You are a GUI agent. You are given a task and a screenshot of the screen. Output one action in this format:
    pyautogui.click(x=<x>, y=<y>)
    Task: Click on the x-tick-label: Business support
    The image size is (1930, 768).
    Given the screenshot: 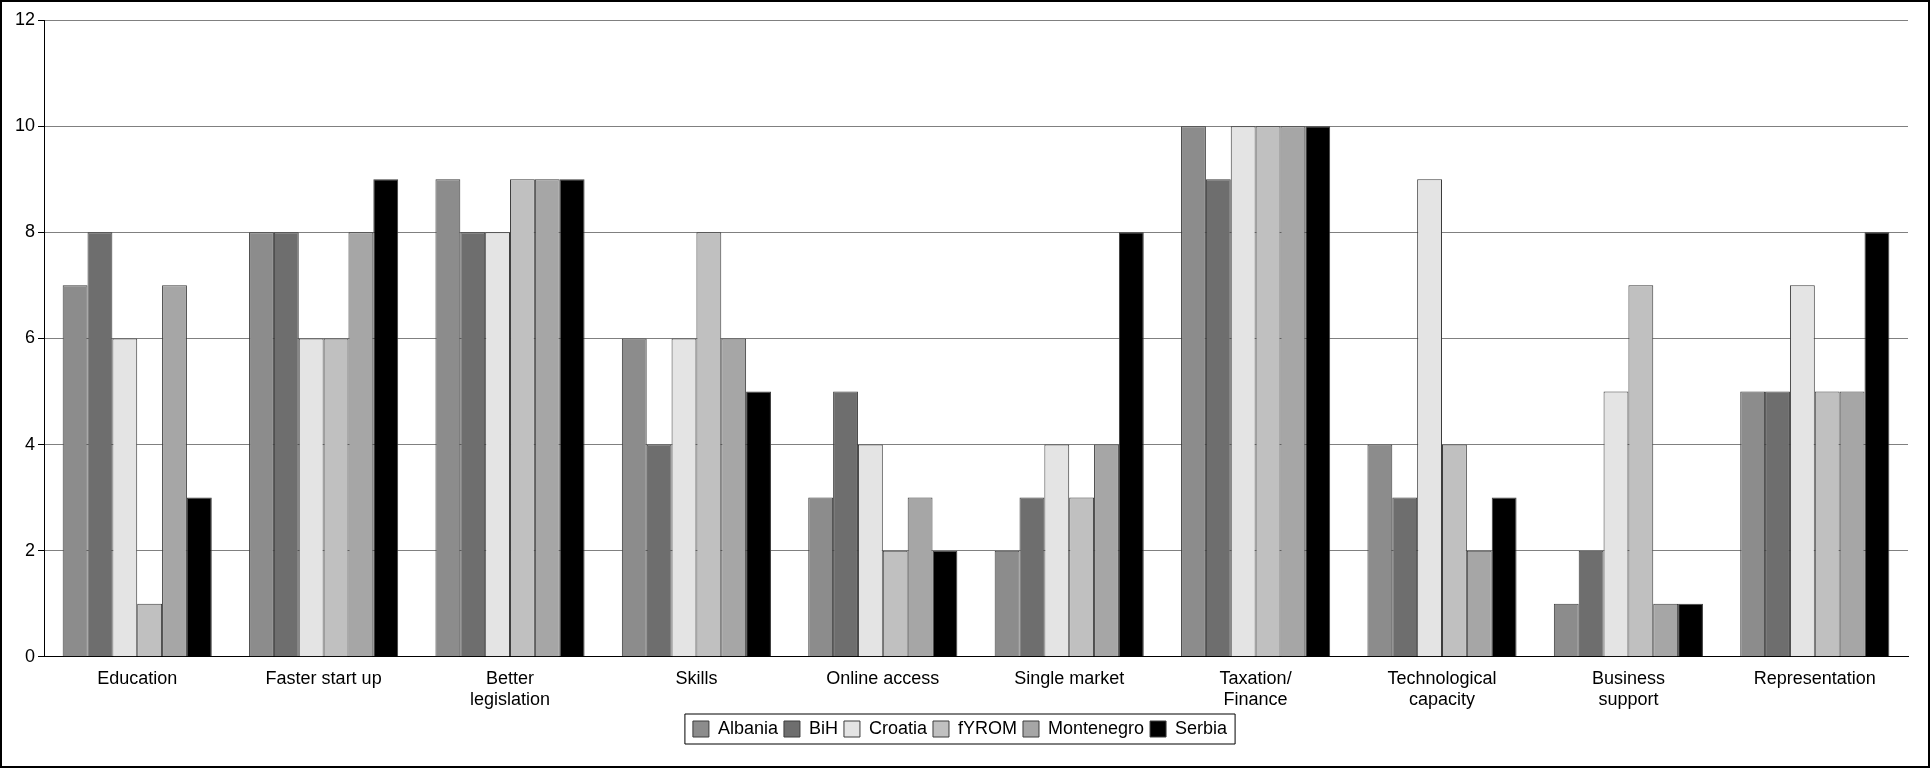 What is the action you would take?
    pyautogui.click(x=1628, y=688)
    